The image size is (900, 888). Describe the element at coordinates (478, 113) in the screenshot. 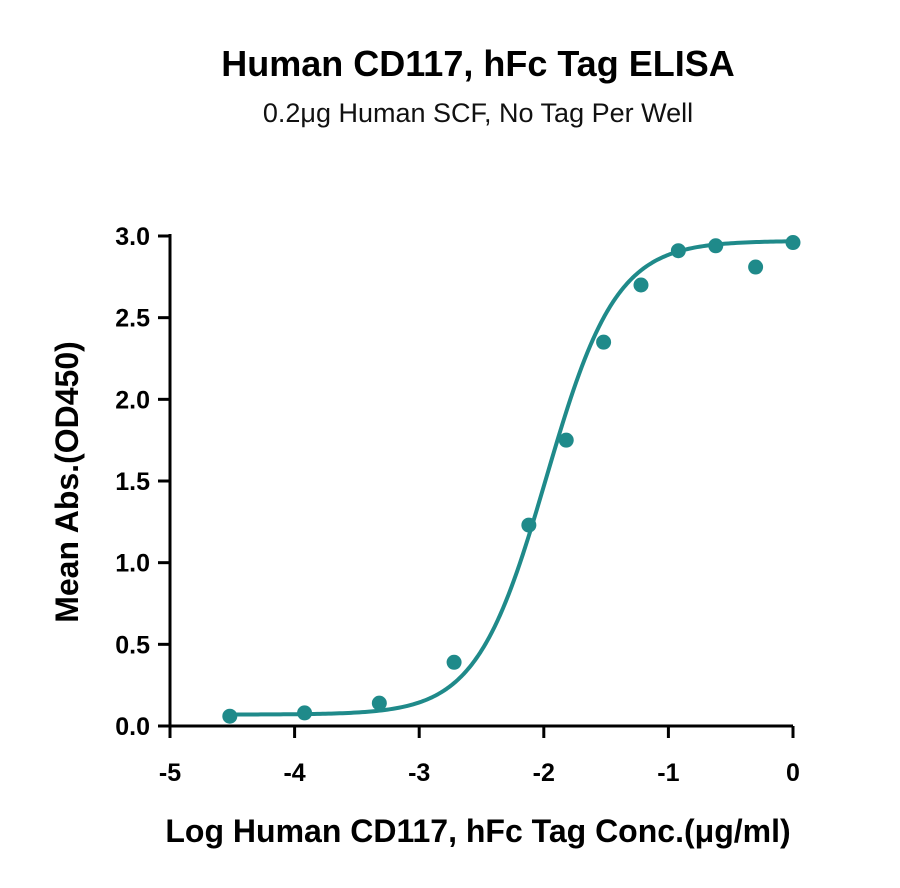

I see `chart-subtitle: 0.2μg Human SCF, No Tag Per Well` at that location.